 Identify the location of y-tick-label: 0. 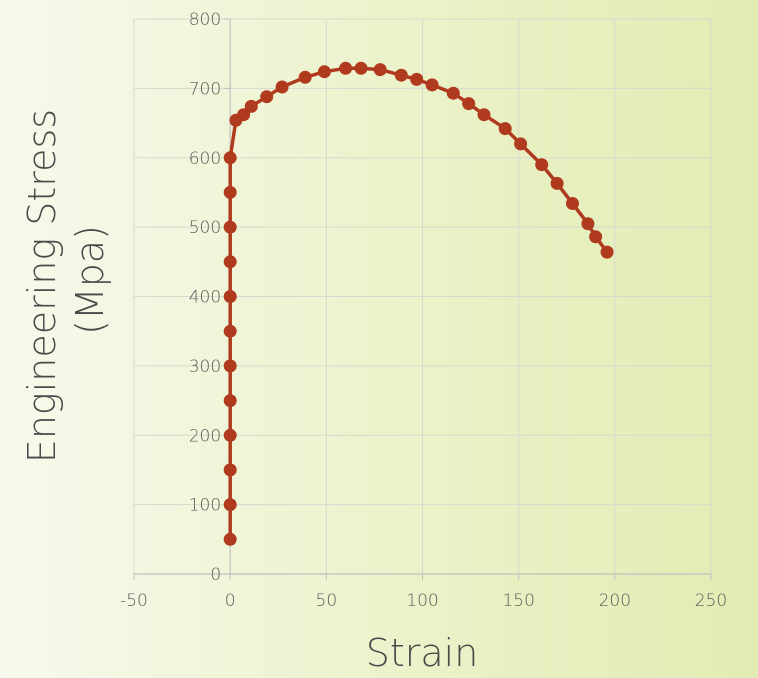
(215, 575).